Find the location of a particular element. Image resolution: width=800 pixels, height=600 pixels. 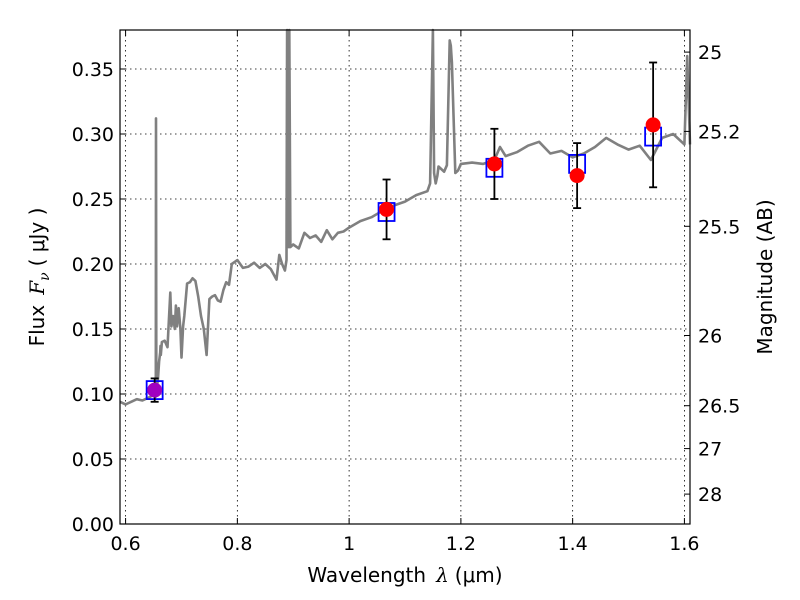

x-axis-title: Wavelength λ (μm) is located at coordinates (404, 575).